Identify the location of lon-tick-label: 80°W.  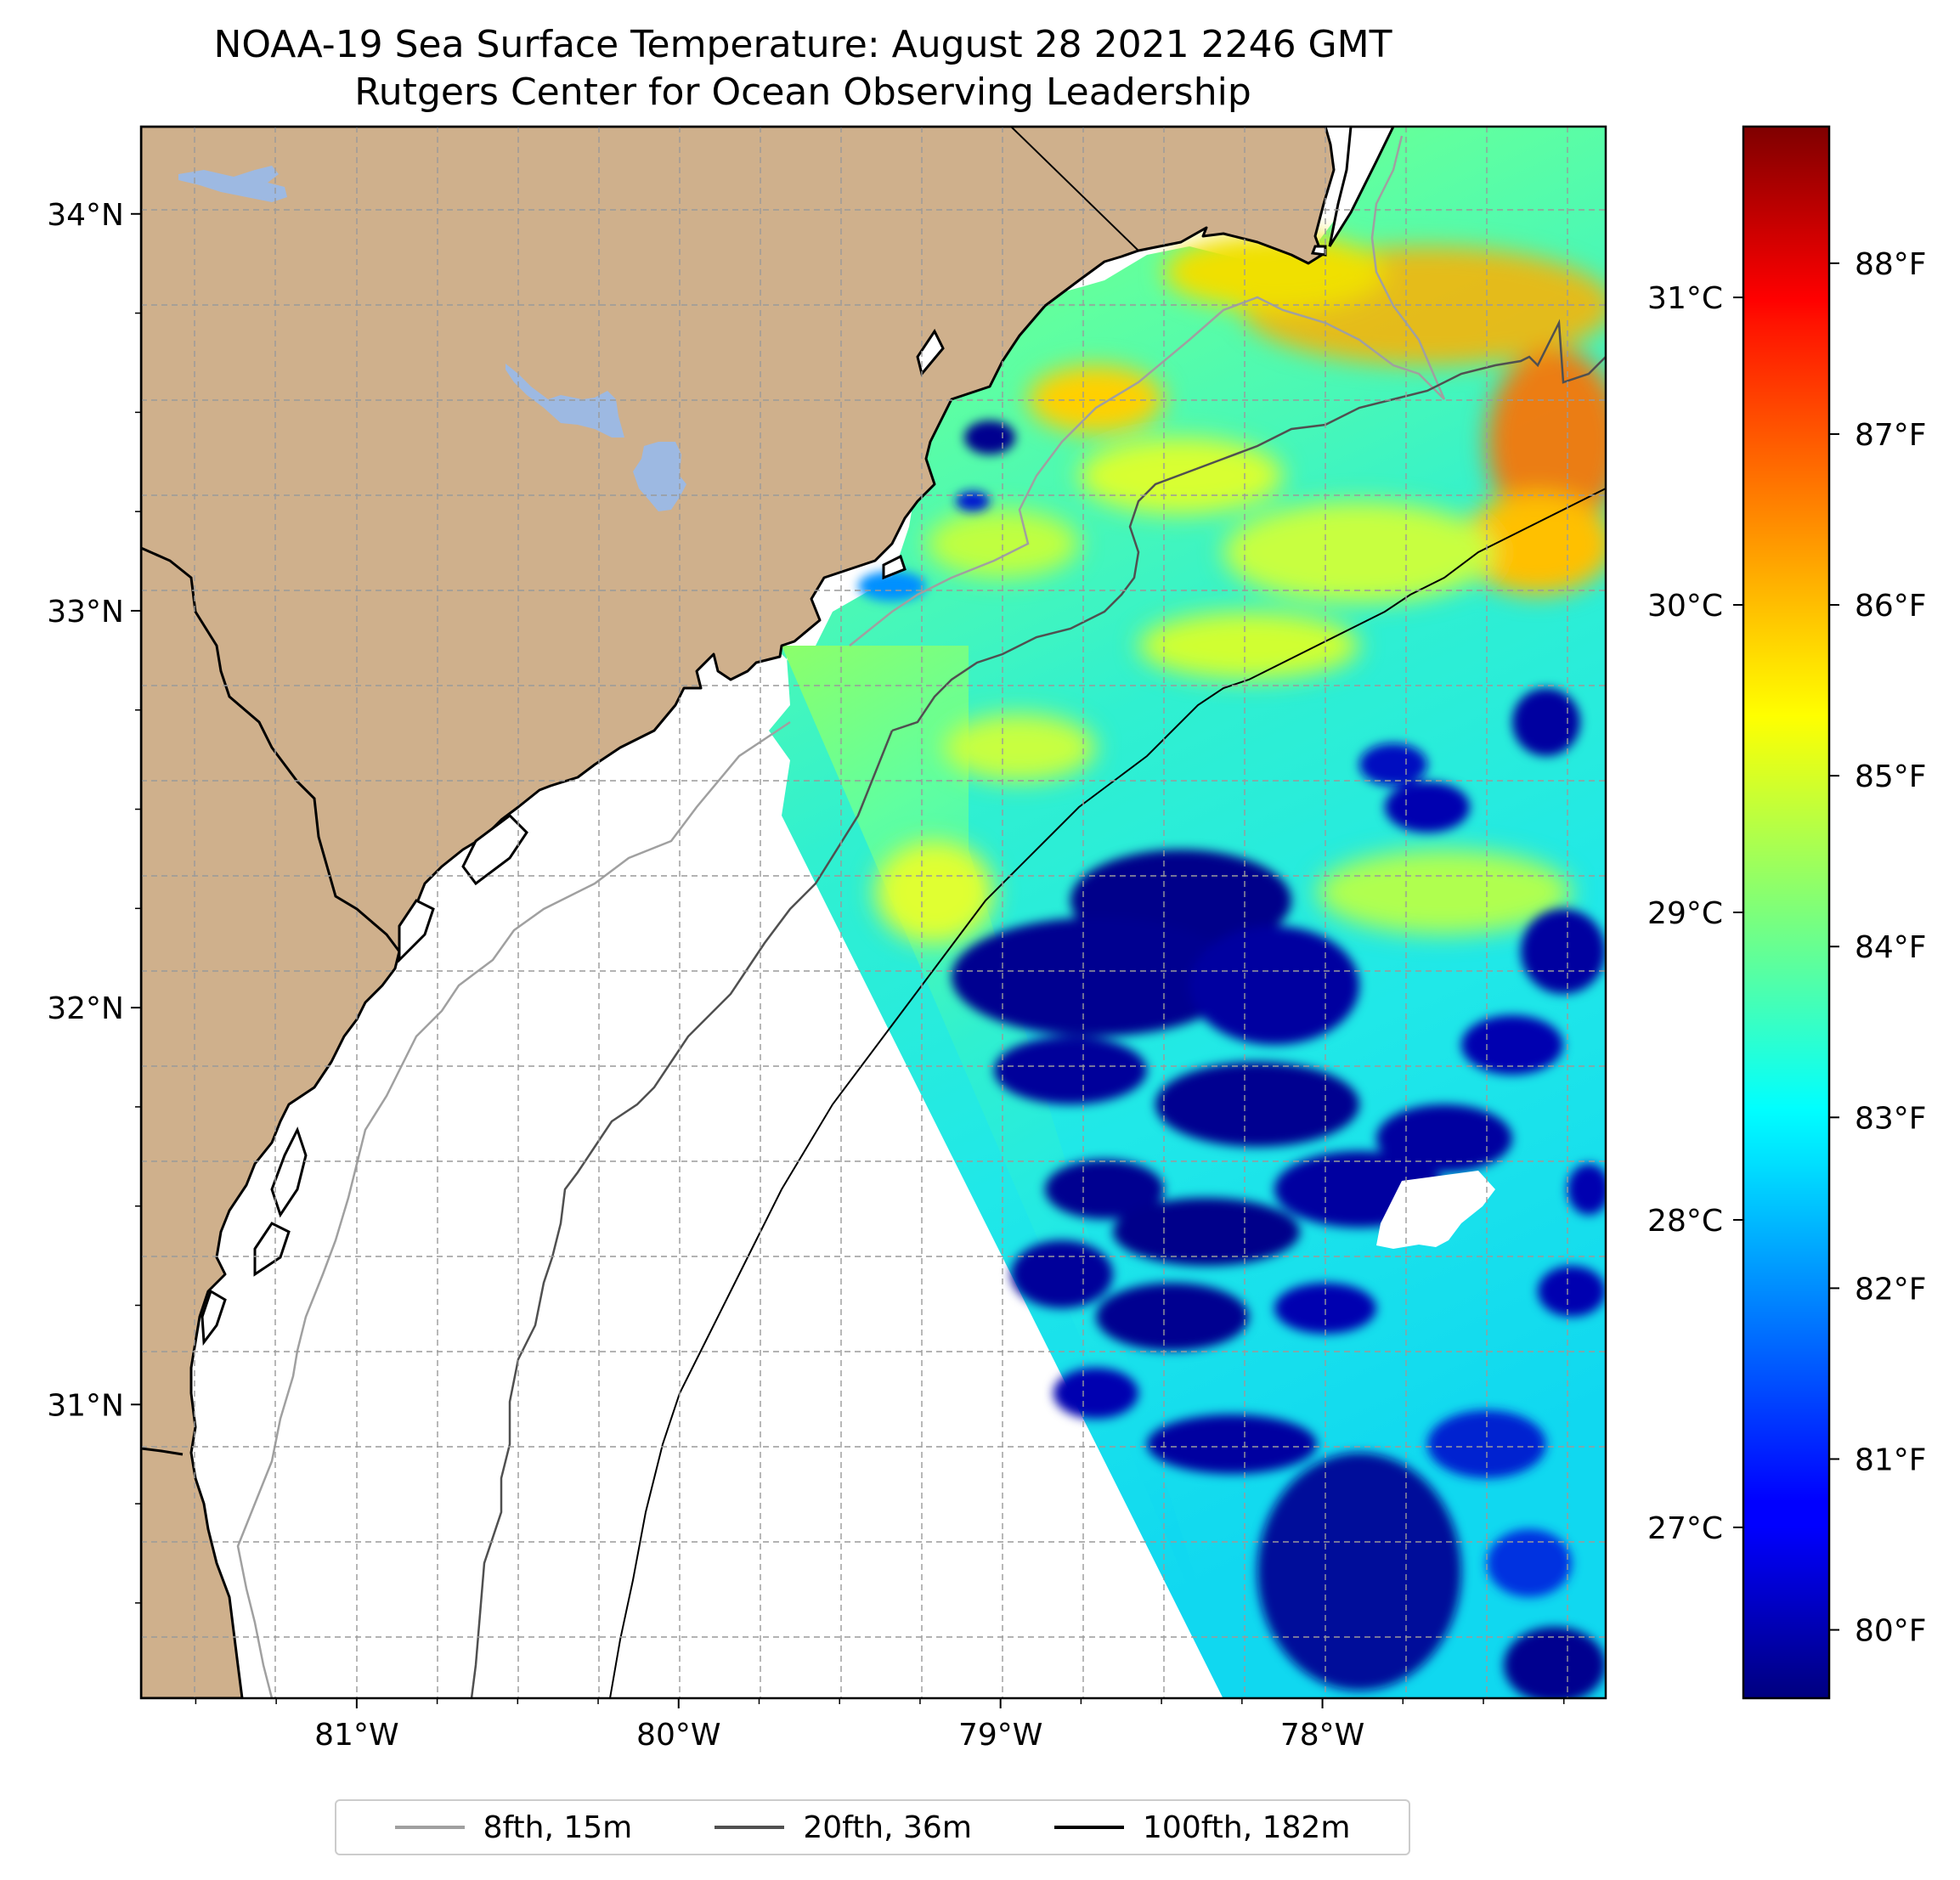
(678, 1736).